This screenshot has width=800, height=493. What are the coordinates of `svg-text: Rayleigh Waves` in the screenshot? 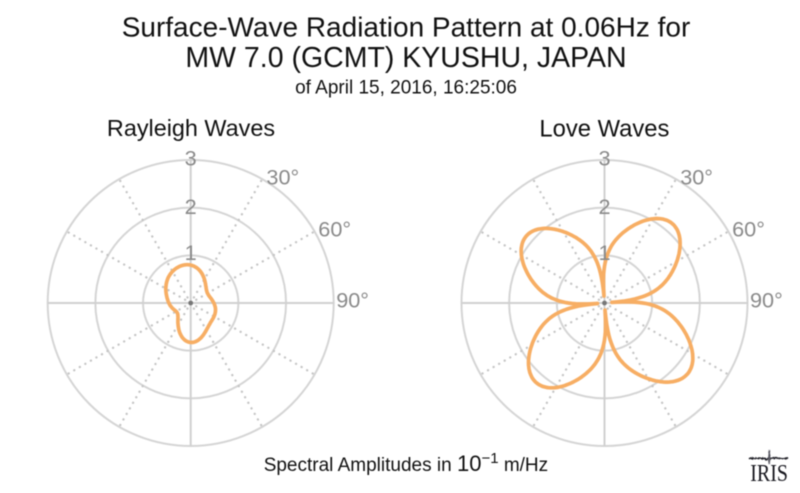 It's located at (191, 128).